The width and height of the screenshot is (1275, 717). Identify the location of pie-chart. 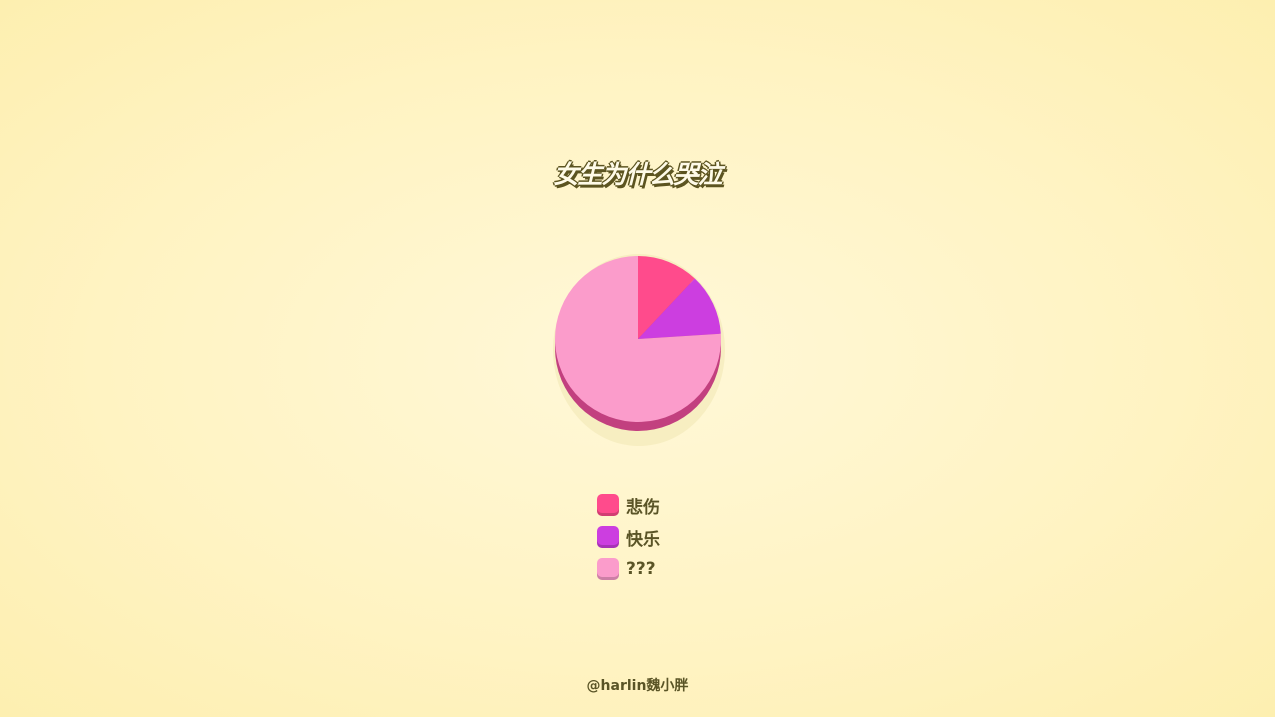
(639, 350).